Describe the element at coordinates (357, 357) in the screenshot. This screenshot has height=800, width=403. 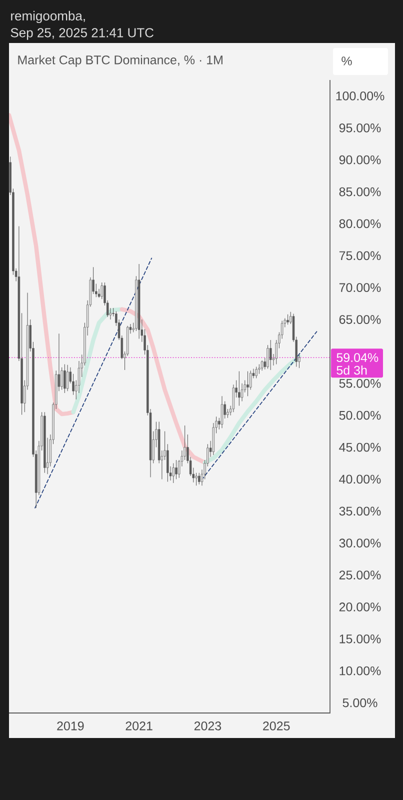
I see `ref-line-label: 59.04%` at that location.